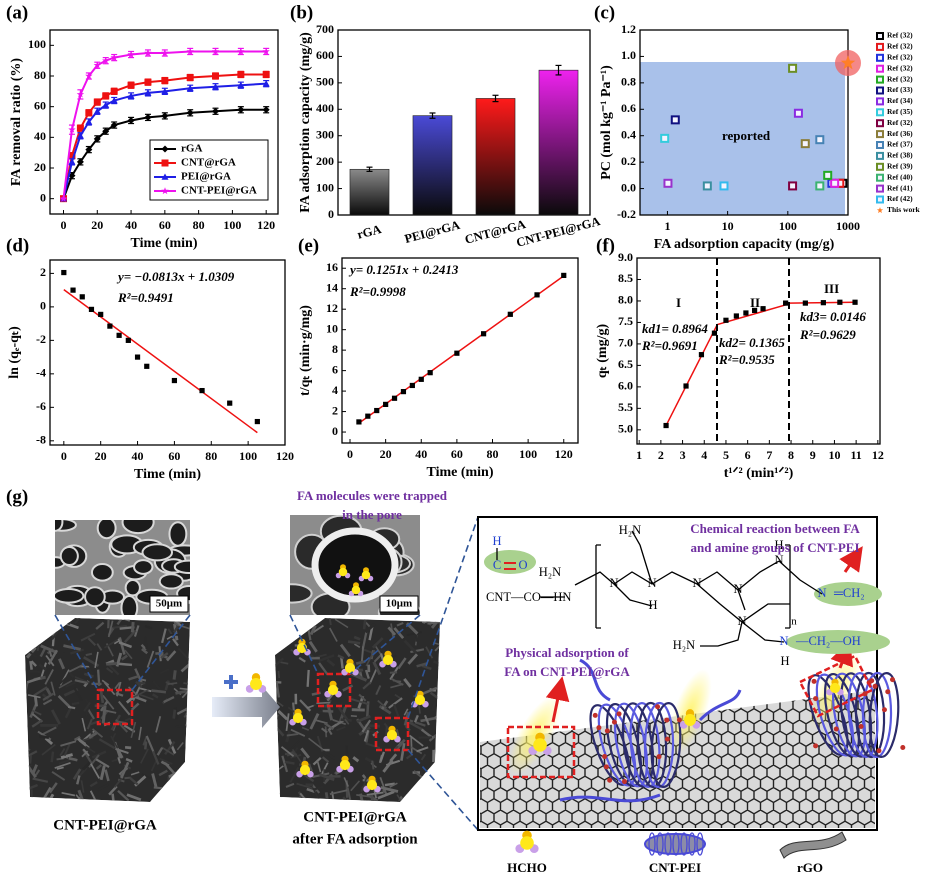  Describe the element at coordinates (206, 177) in the screenshot. I see `legend-label: PEI@rGA` at that location.